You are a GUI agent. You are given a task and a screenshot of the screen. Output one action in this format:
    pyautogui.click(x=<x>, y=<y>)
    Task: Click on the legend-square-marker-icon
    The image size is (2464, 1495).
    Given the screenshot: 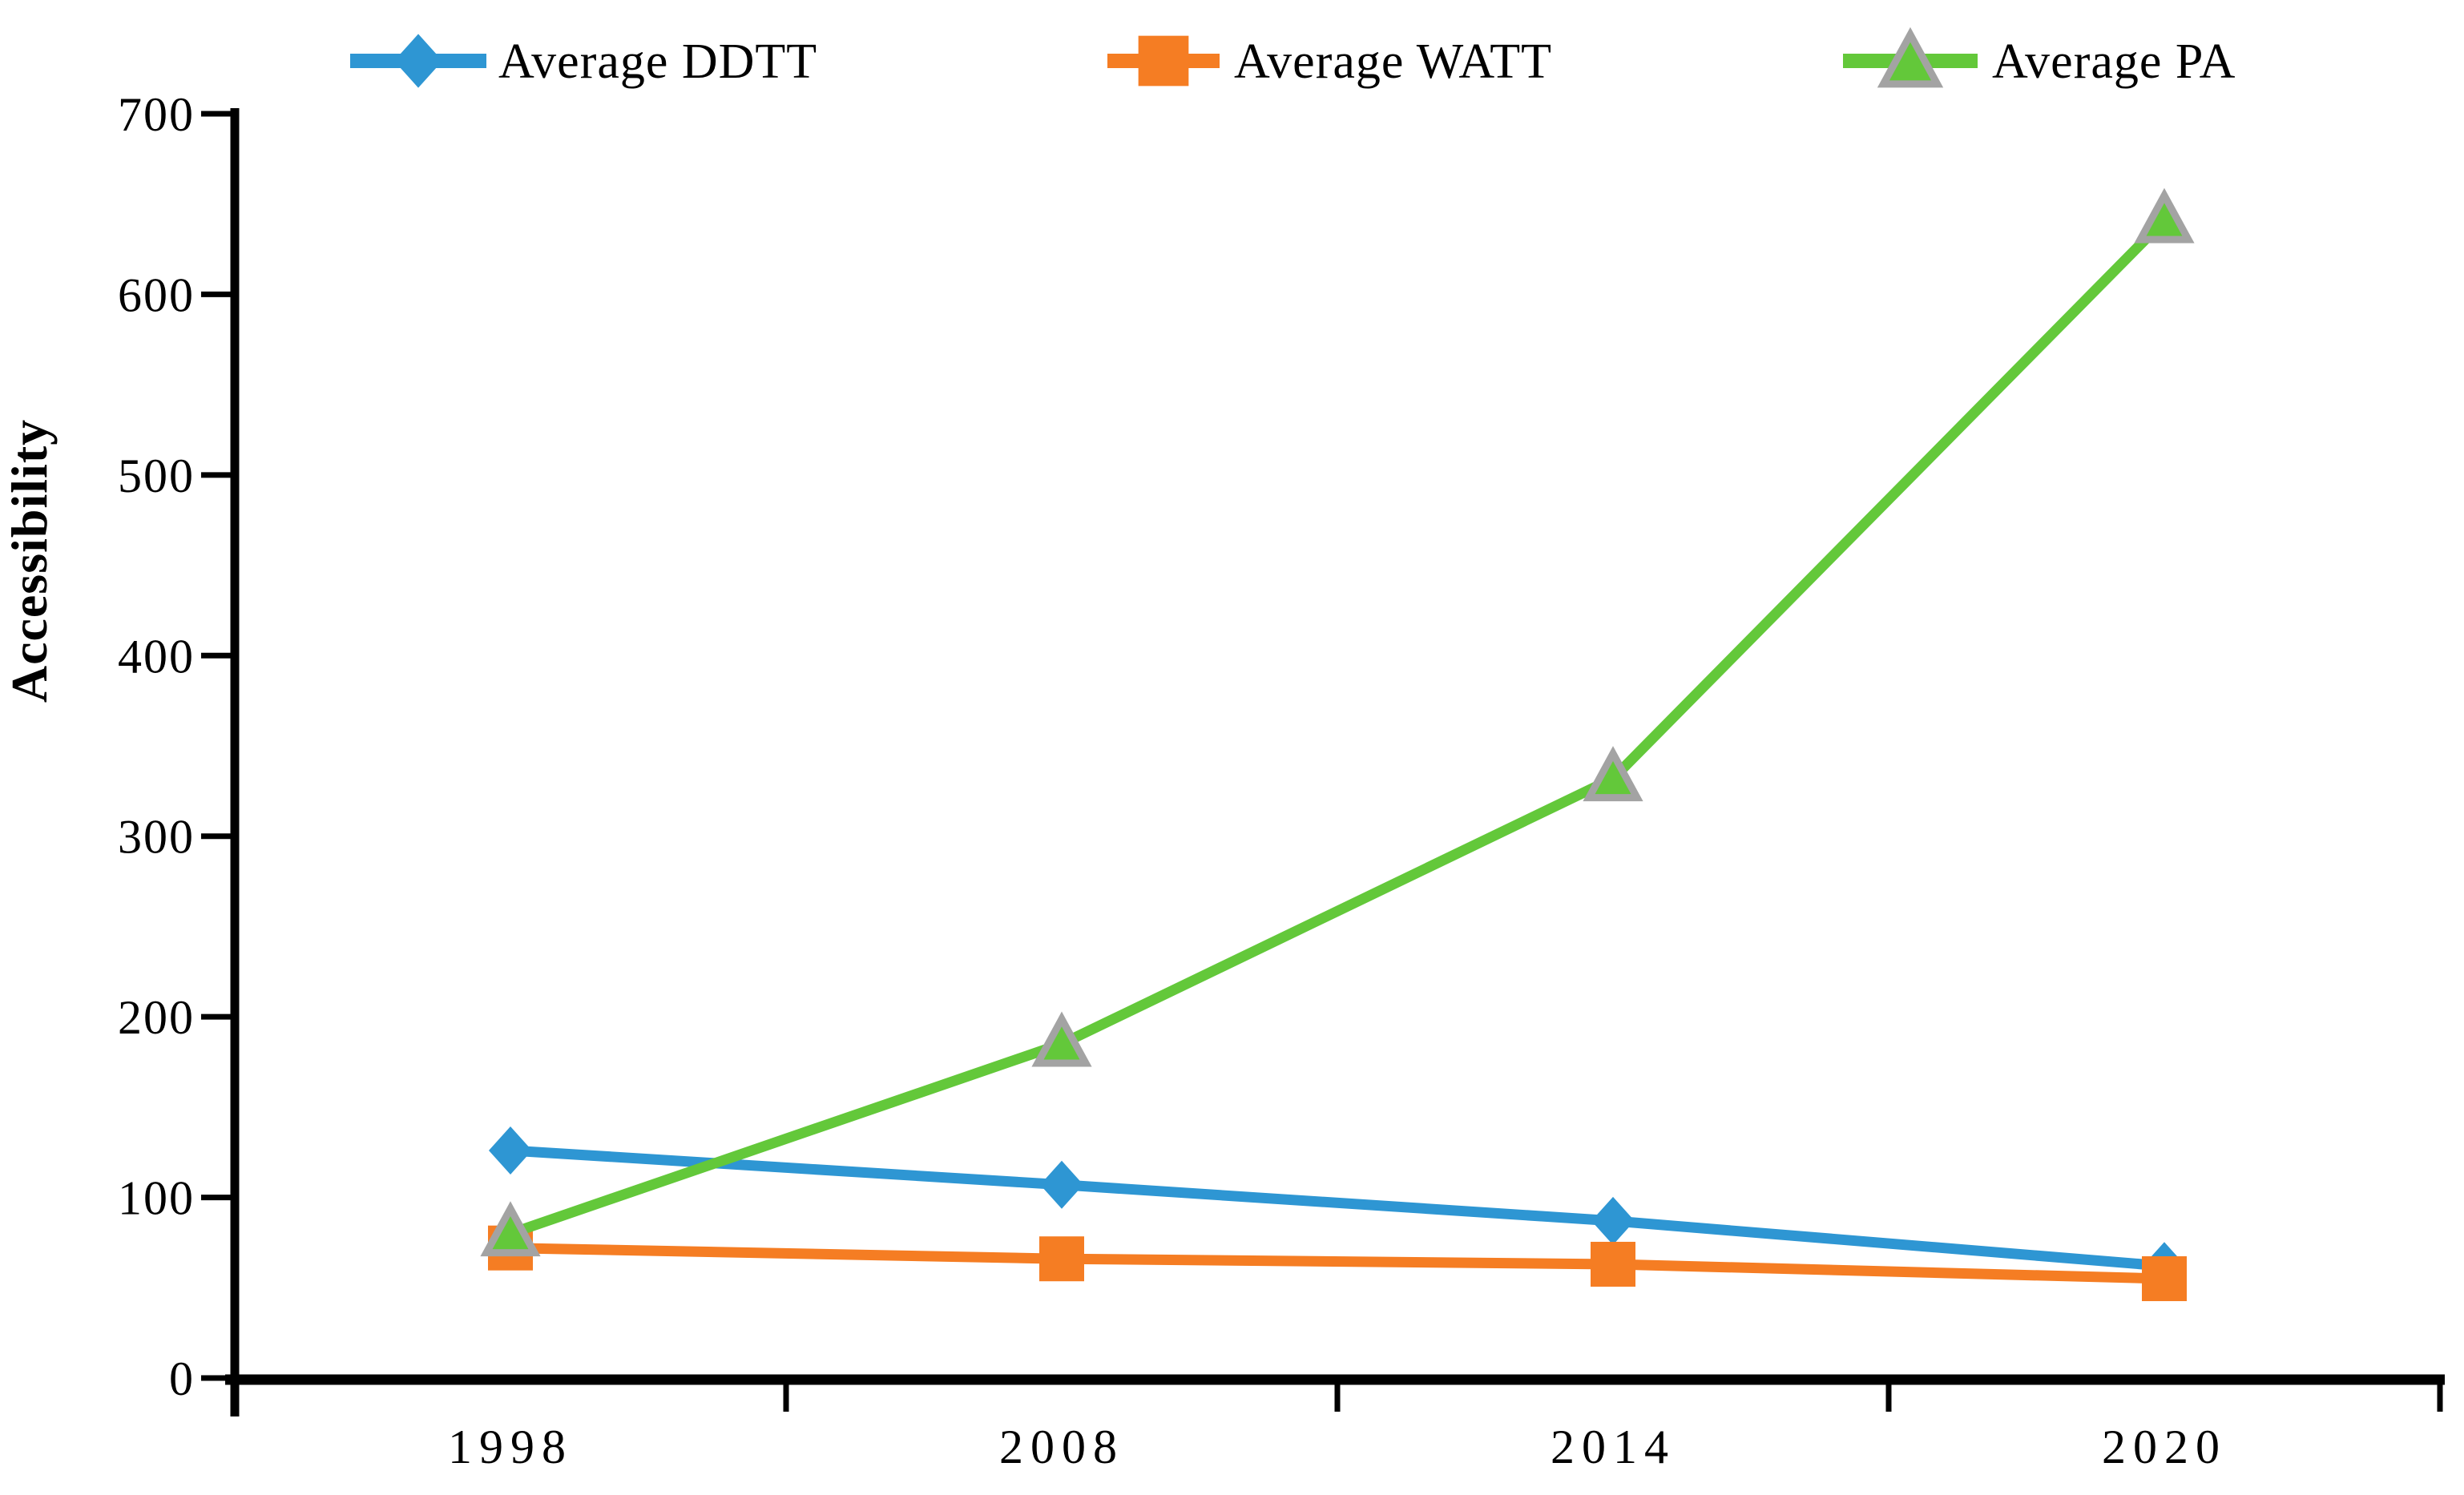 What is the action you would take?
    pyautogui.click(x=1163, y=61)
    